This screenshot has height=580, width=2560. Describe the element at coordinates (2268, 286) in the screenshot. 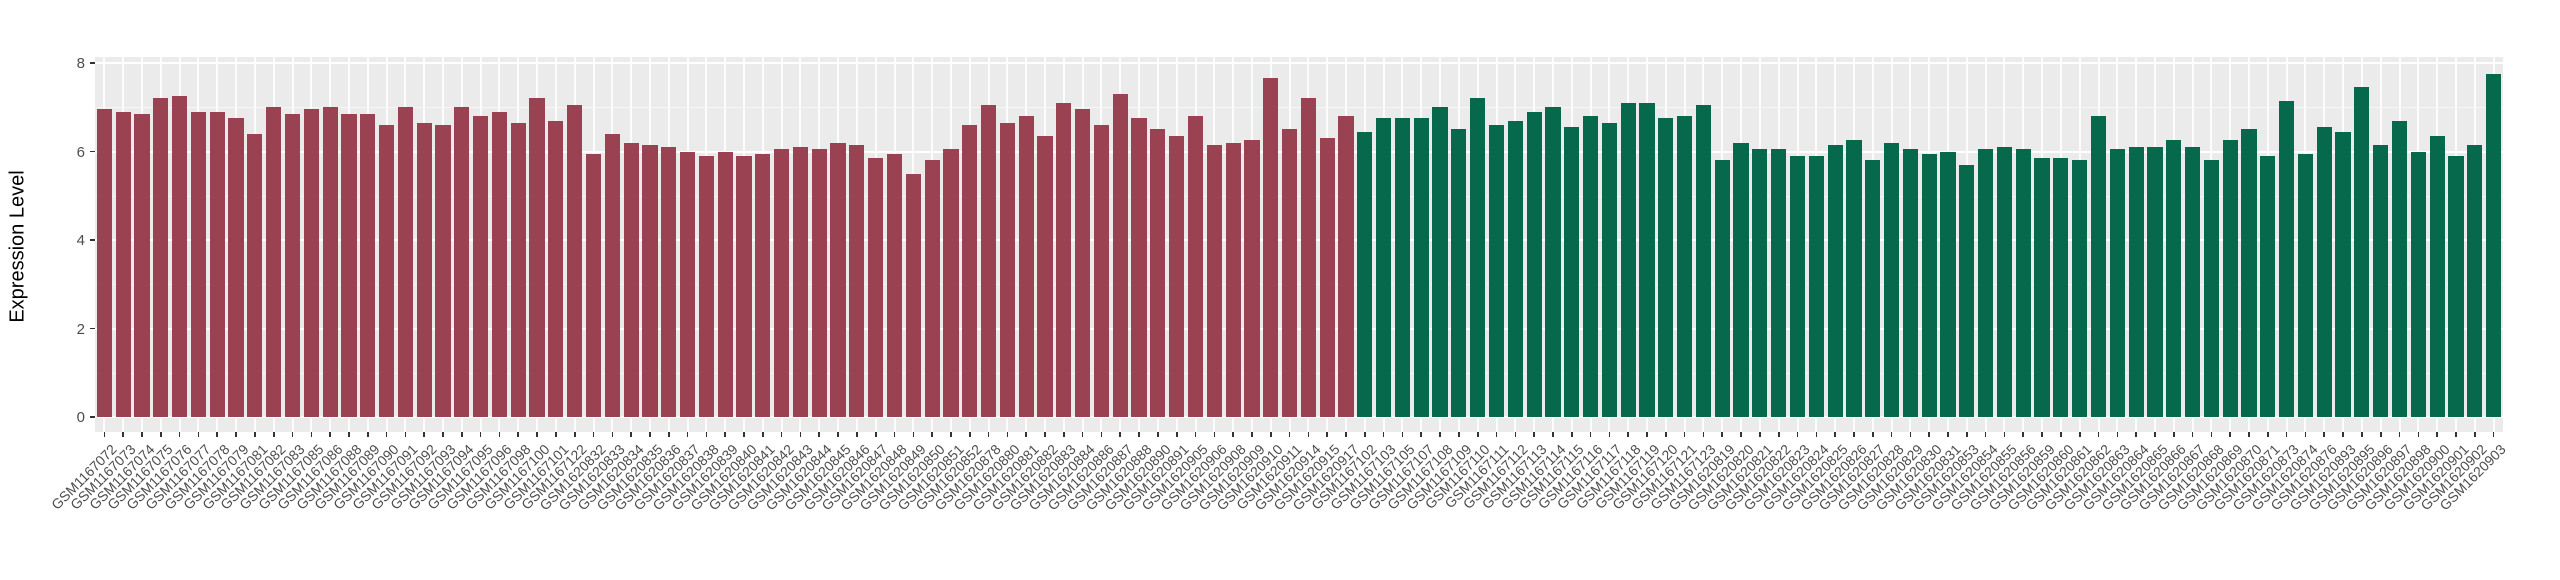

I see `bar-GSM1620871` at that location.